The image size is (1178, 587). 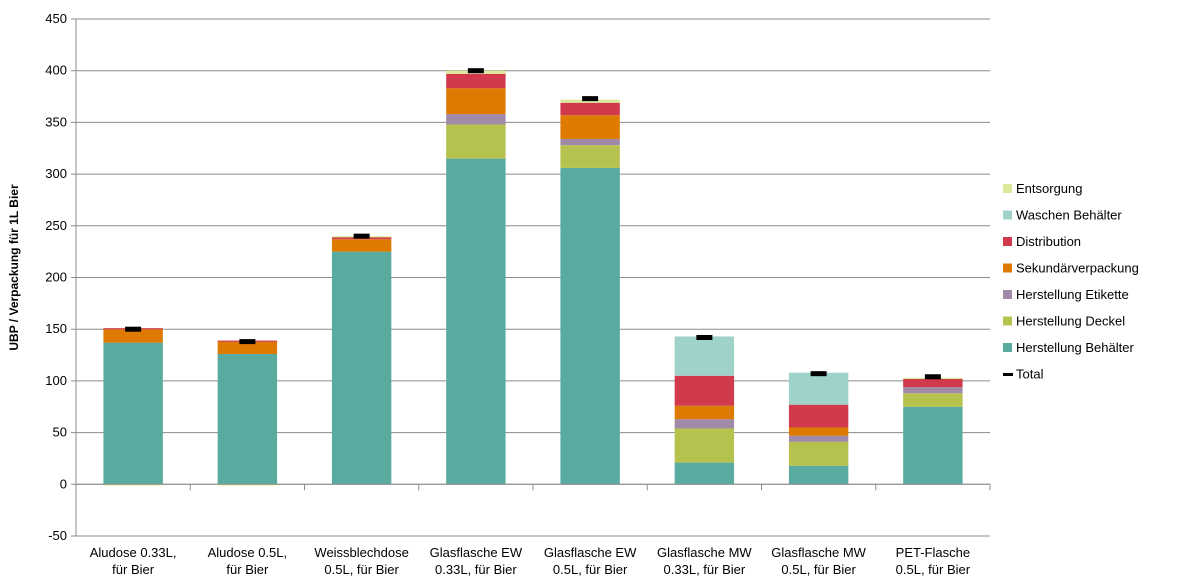 What do you see at coordinates (56, 121) in the screenshot?
I see `y-tick-label: 350` at bounding box center [56, 121].